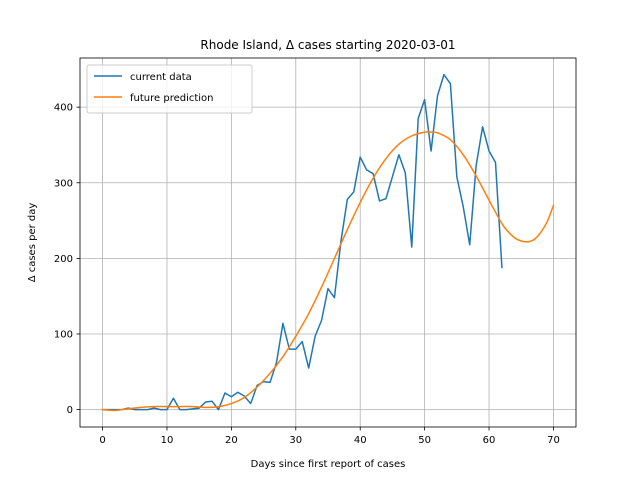 The image size is (640, 480). I want to click on y-axis-ticks: 0 100 200 300 400, so click(67, 259).